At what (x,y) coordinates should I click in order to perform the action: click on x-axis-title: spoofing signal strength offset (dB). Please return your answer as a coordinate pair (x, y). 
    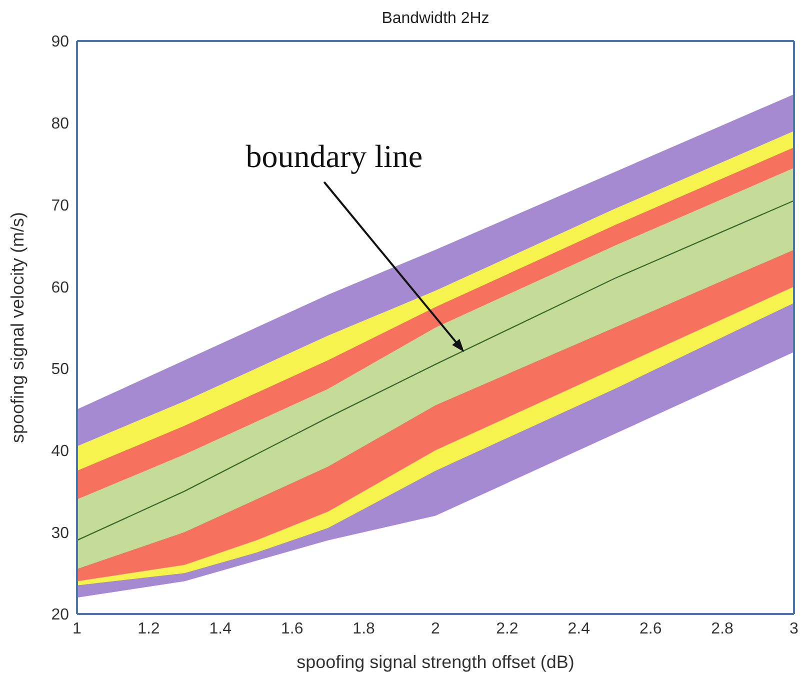
    Looking at the image, I should click on (435, 662).